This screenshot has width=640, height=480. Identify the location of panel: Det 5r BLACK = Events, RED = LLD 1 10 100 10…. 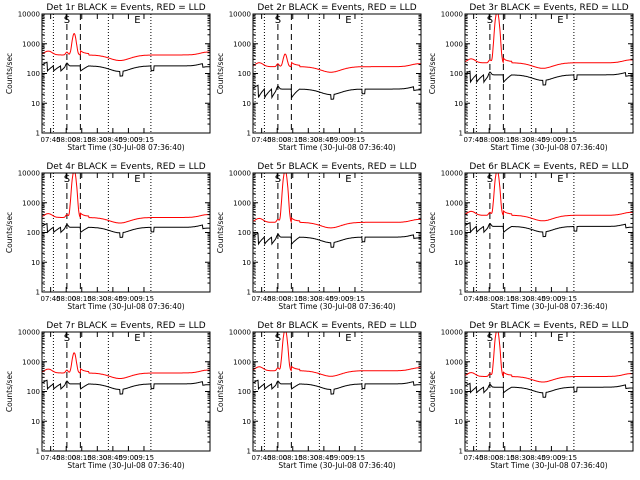
(319, 236).